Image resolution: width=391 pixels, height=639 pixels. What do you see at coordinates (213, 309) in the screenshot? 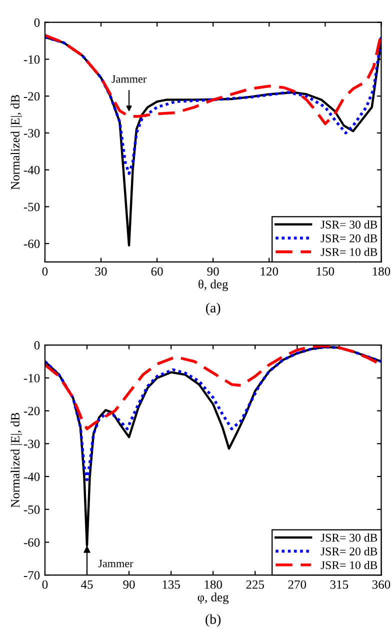
I see `text: (a)` at bounding box center [213, 309].